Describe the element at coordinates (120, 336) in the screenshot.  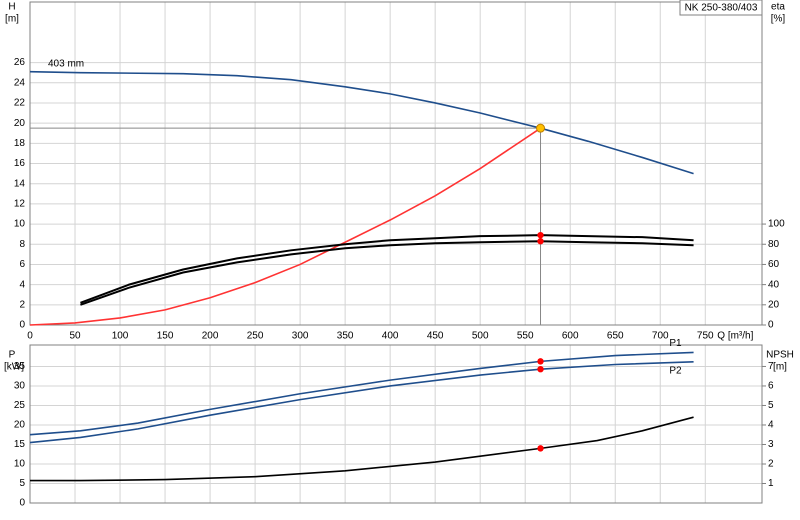
I see `x-tick-label: 100` at that location.